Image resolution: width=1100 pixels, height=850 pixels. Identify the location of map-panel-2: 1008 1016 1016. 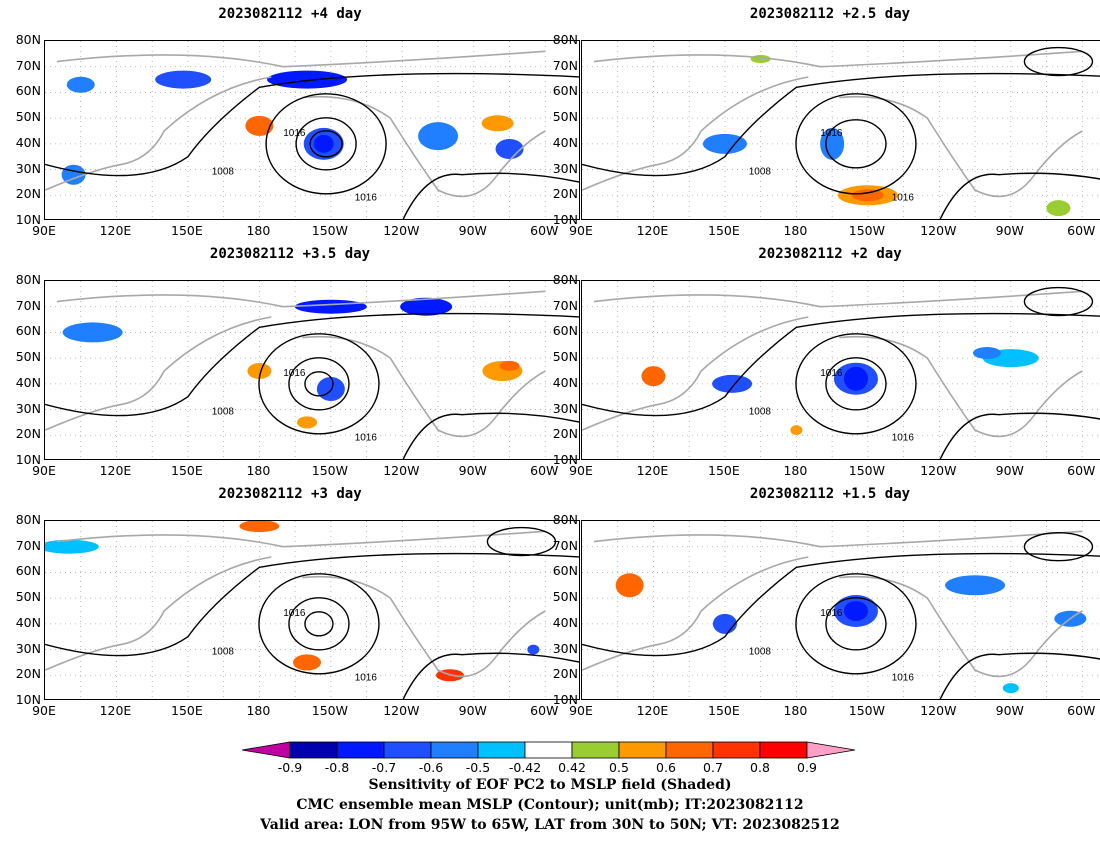
(840, 130).